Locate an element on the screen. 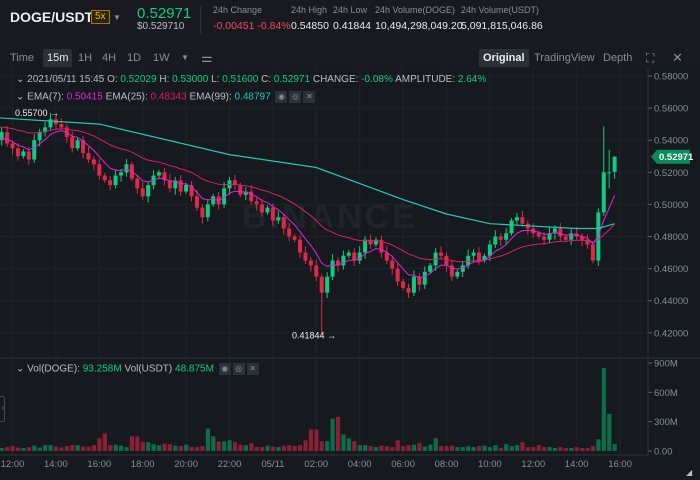 This screenshot has width=700, height=480. vol-doge-value: 93.258M is located at coordinates (102, 369).